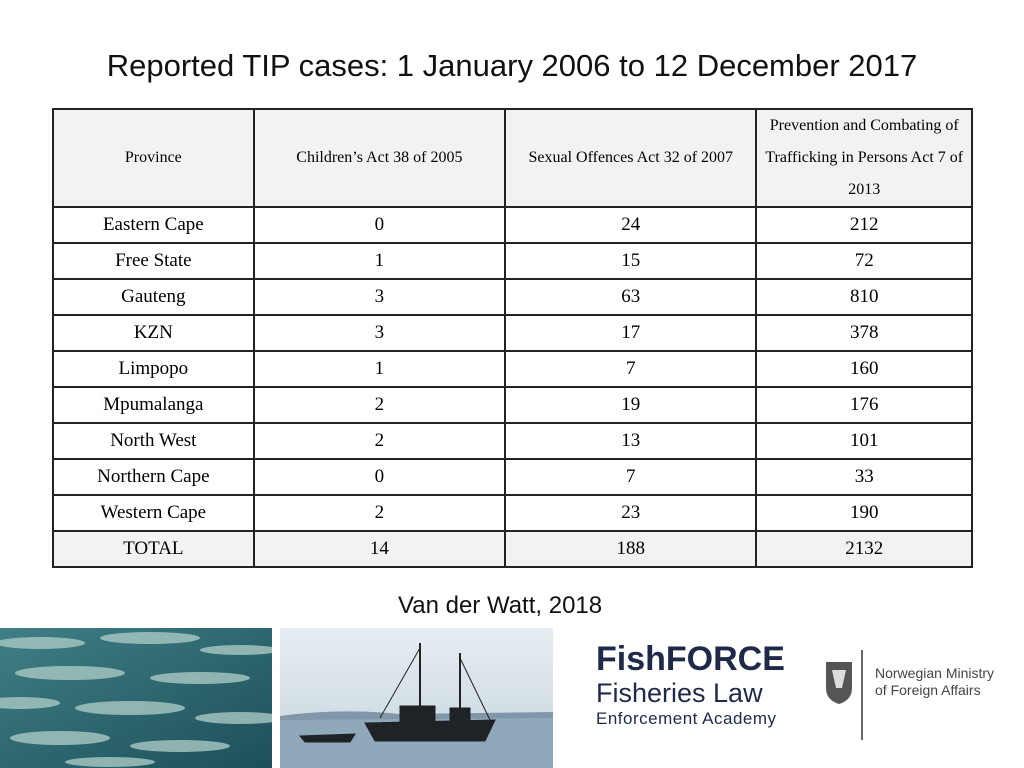 The image size is (1024, 768). Describe the element at coordinates (690, 659) in the screenshot. I see `logo-name: FishFORCE` at that location.